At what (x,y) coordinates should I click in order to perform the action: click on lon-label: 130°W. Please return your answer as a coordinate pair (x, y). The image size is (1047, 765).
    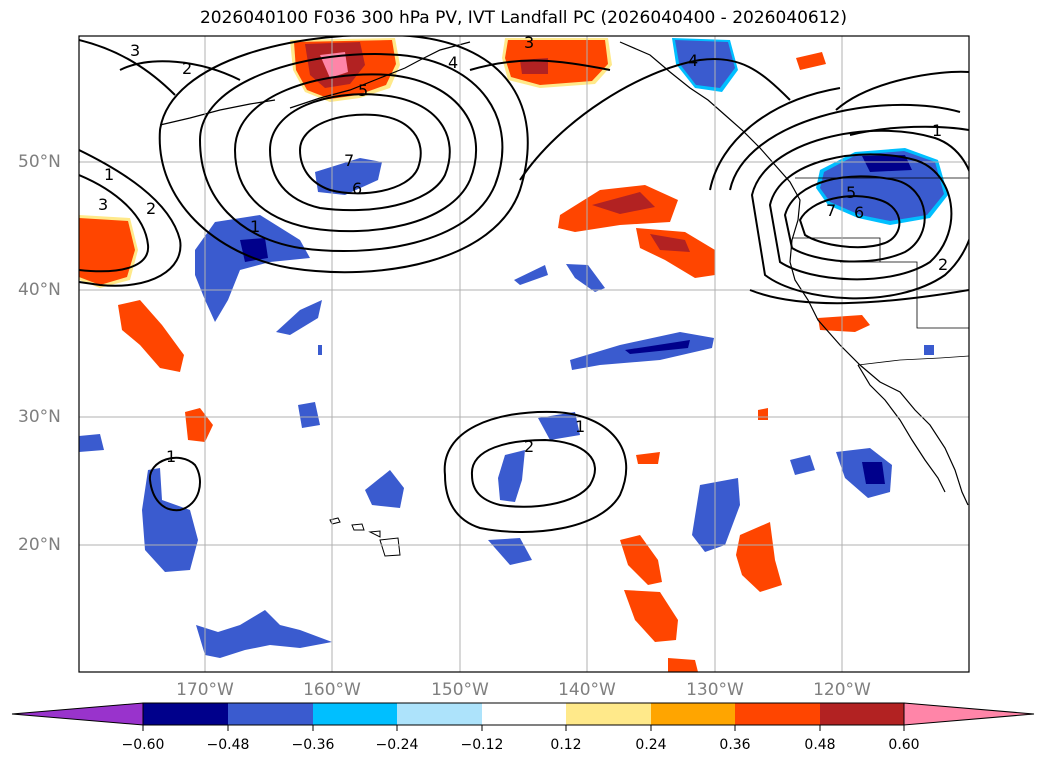
    Looking at the image, I should click on (715, 690).